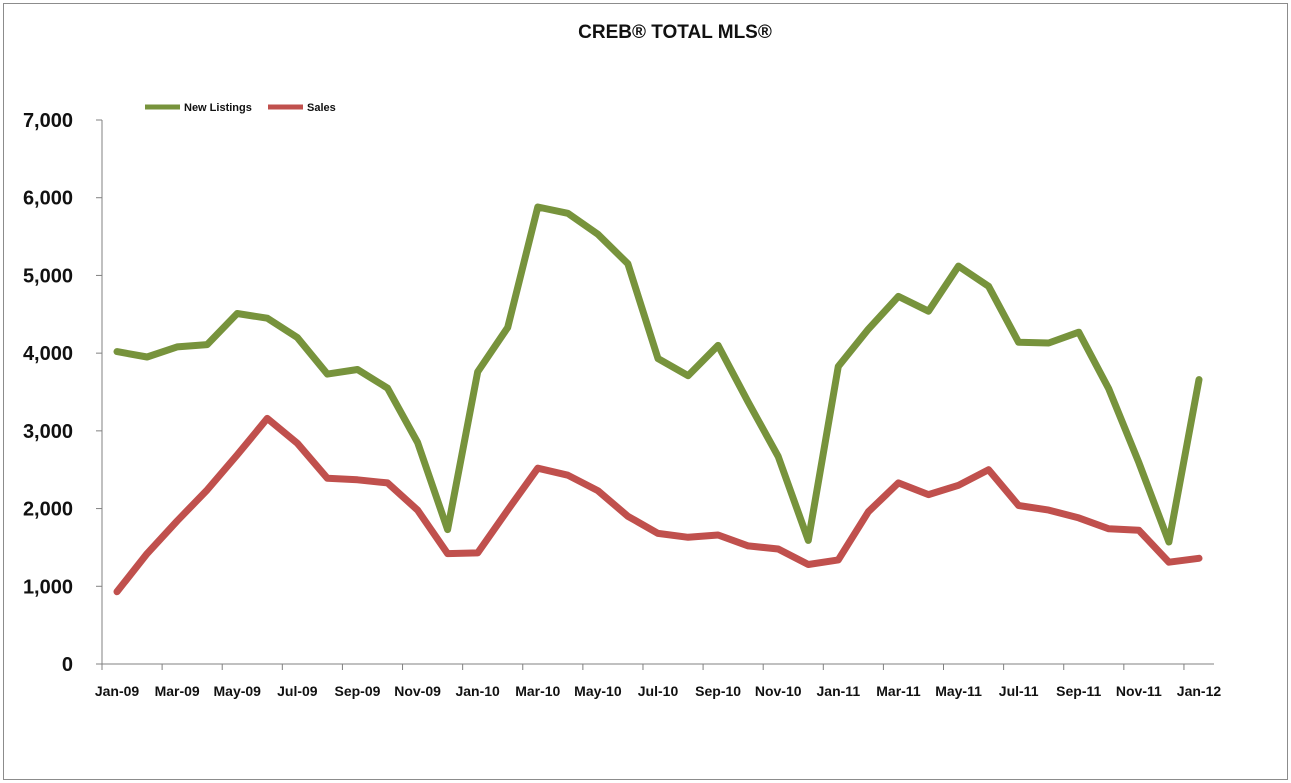  I want to click on x-tick-label: May-11, so click(958, 691).